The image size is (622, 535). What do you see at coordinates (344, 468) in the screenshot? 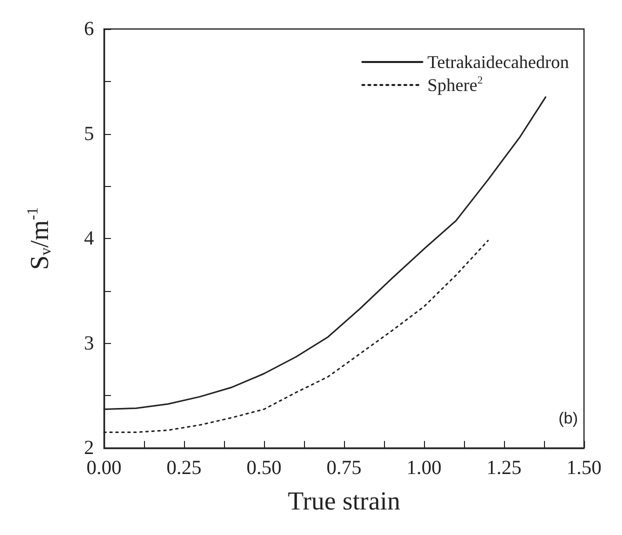
I see `x-tick-label: 0.75` at bounding box center [344, 468].